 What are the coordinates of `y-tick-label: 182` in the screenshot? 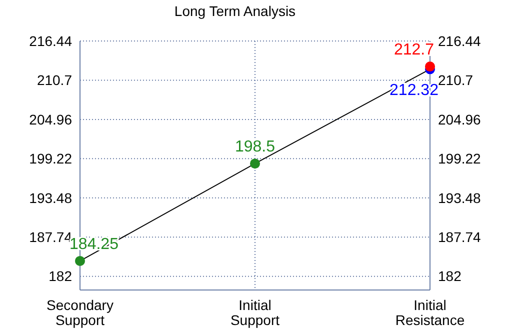 It's located at (60, 276).